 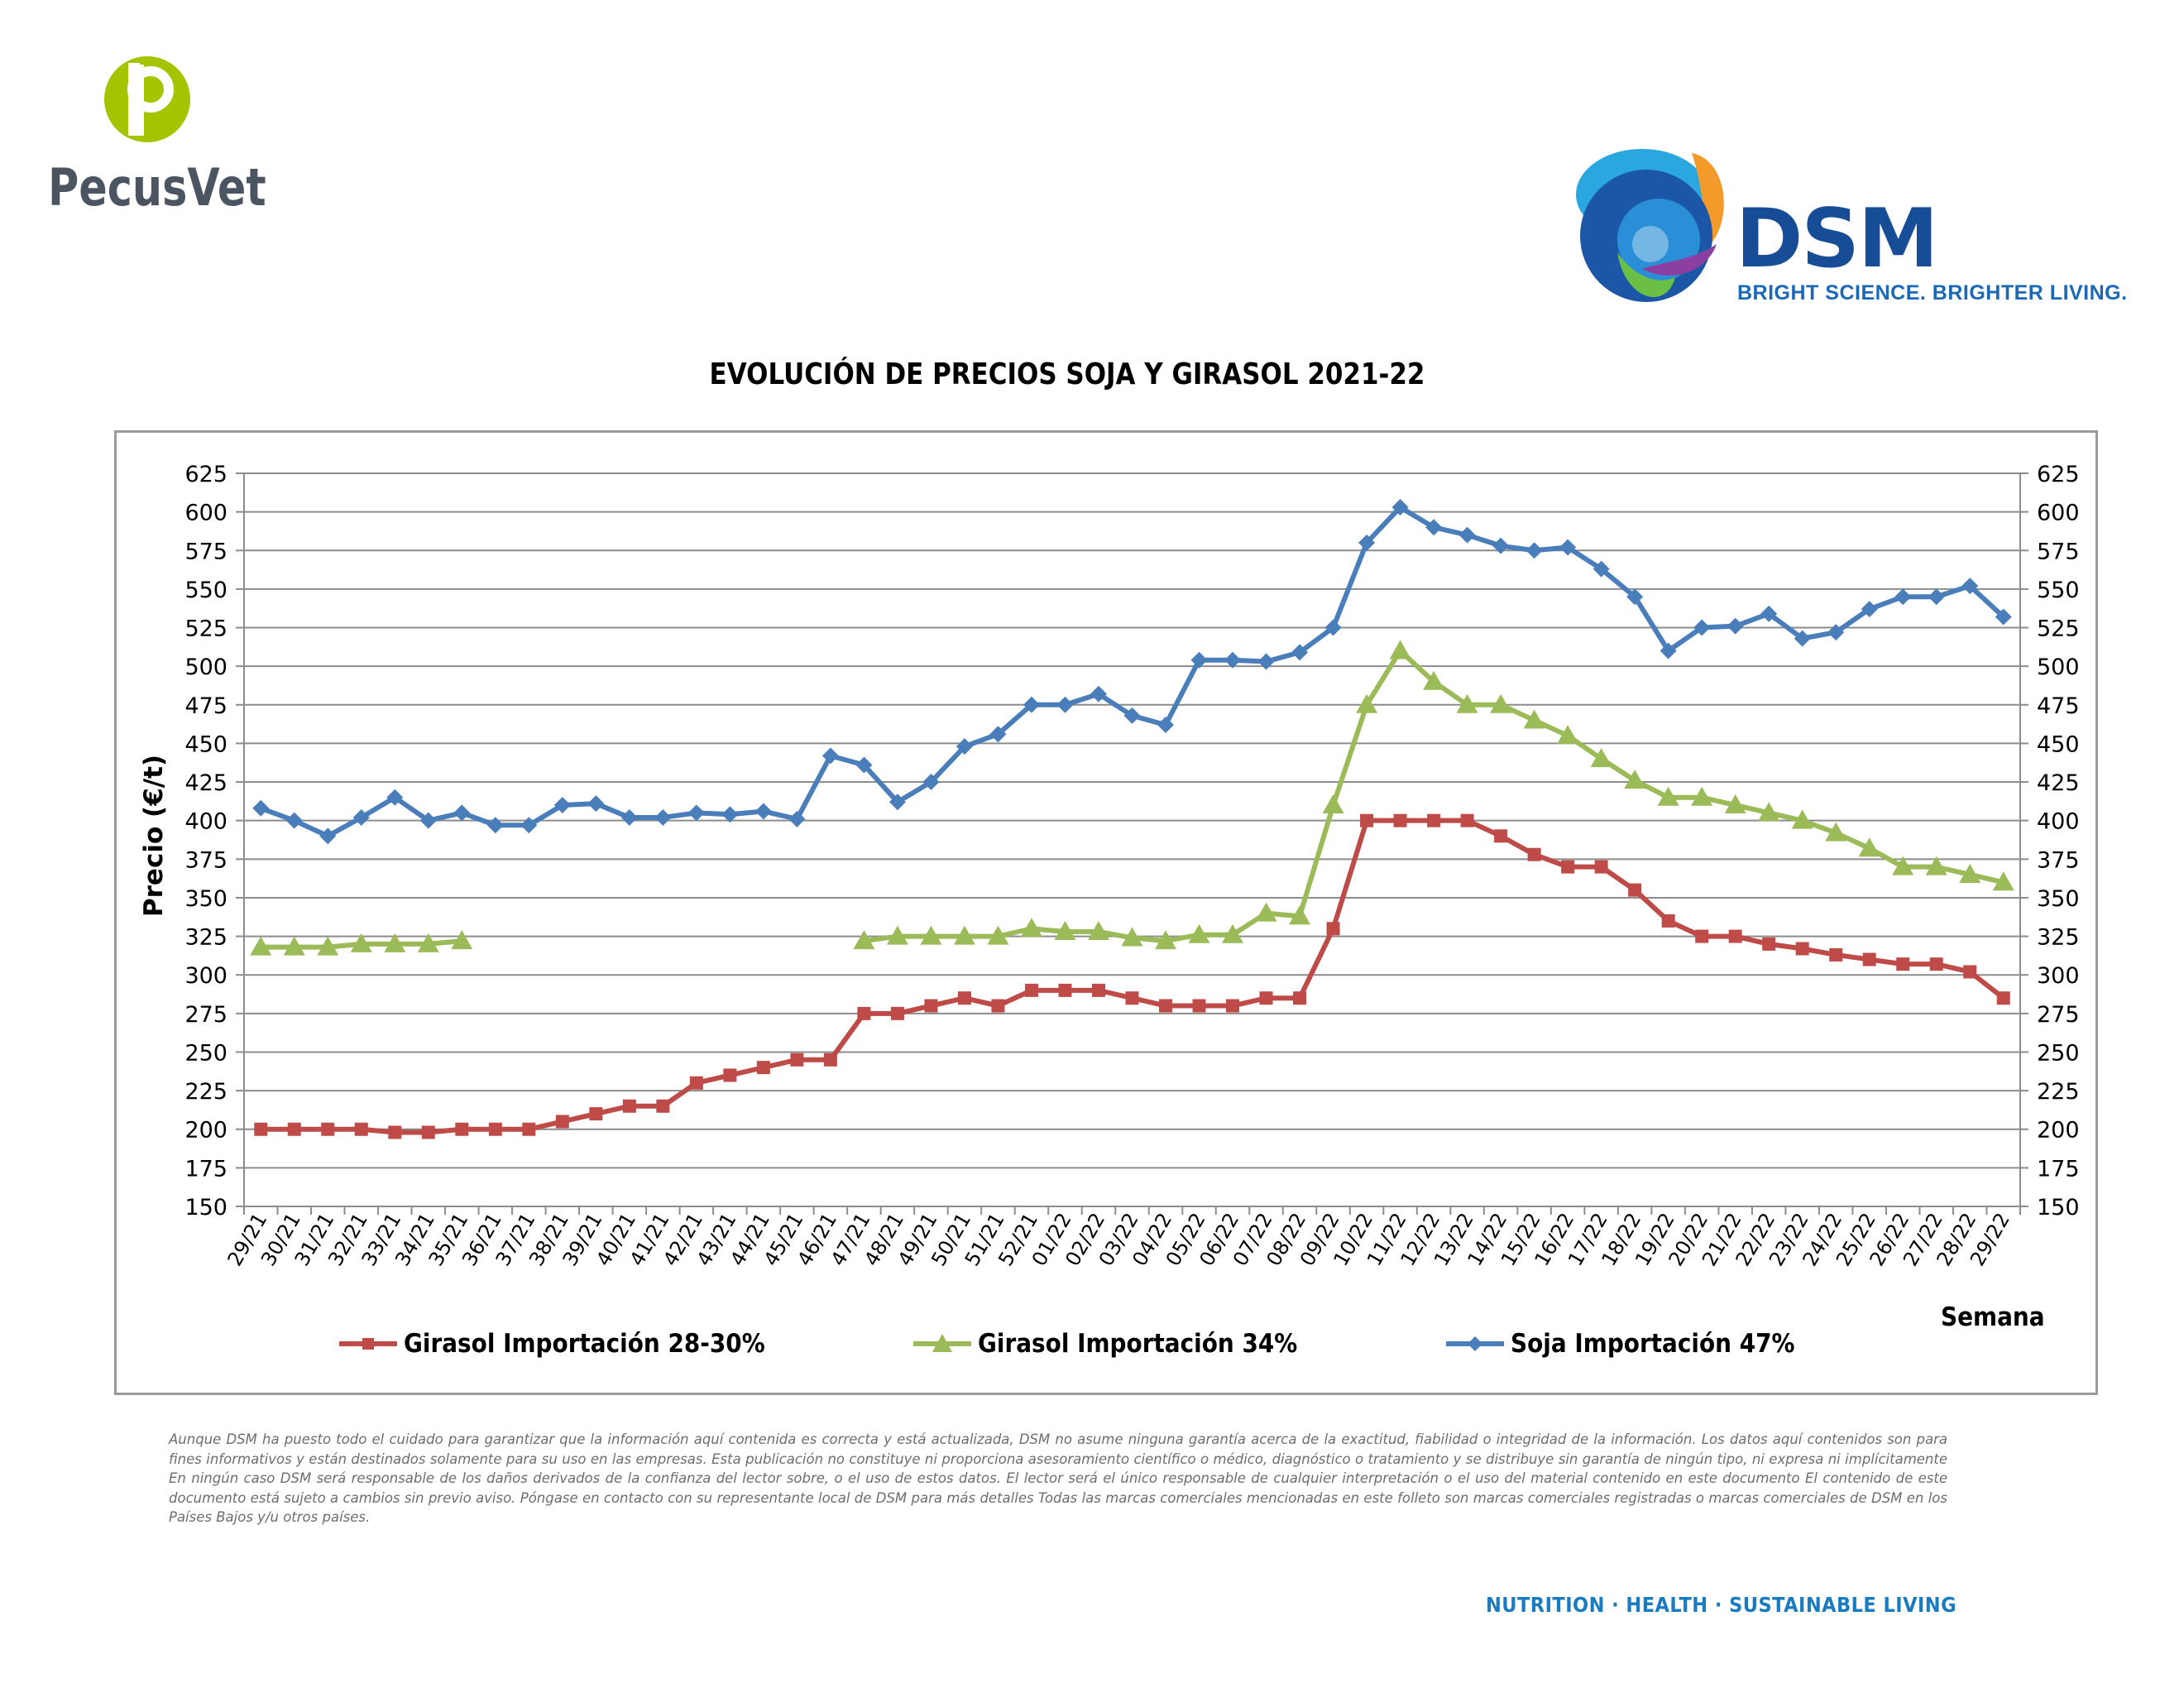 I want to click on dsm-logo-text: DSM, so click(x=1837, y=239).